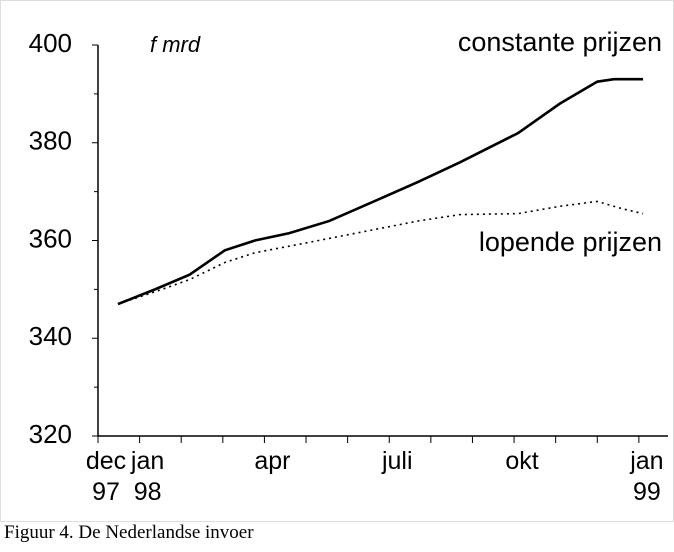  What do you see at coordinates (570, 242) in the screenshot?
I see `series-label: lopende prijzen` at bounding box center [570, 242].